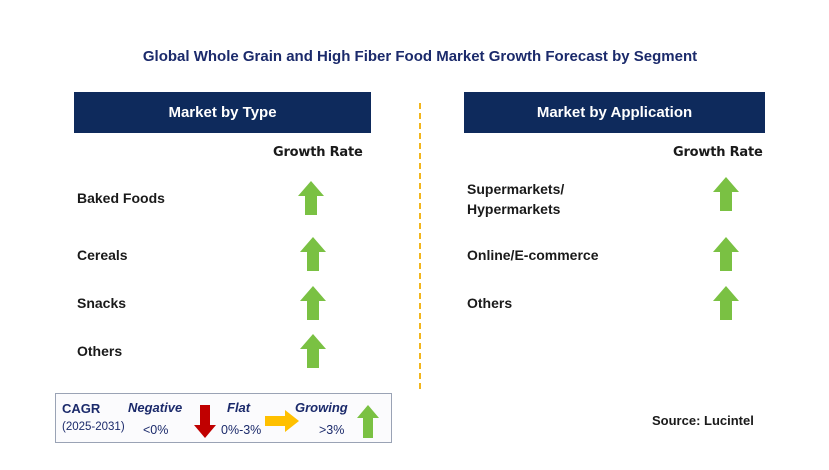 The width and height of the screenshot is (829, 470). I want to click on legend-growing-label: Growing, so click(321, 407).